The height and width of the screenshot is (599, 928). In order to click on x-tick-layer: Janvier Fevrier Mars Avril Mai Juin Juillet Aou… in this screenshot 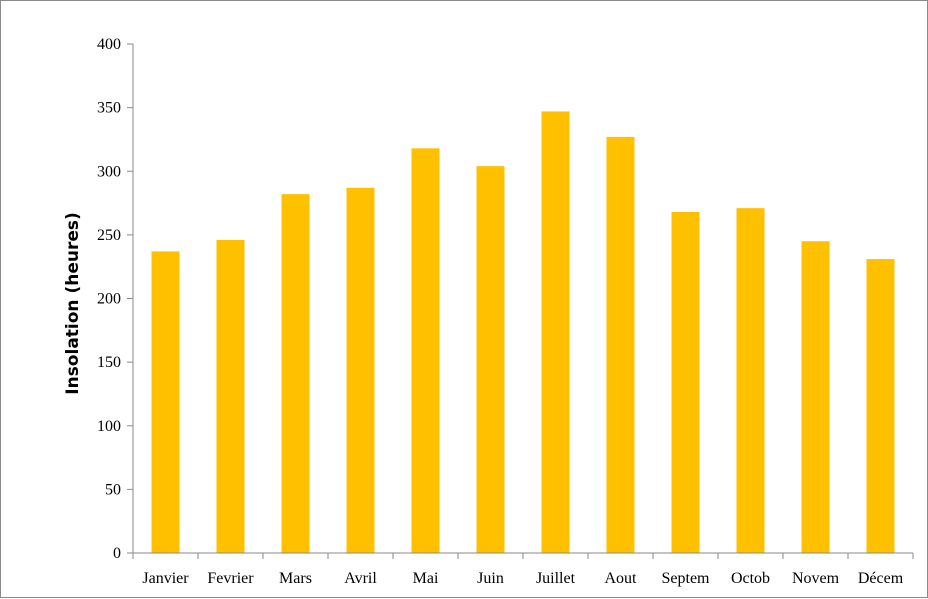, I will do `click(523, 570)`.